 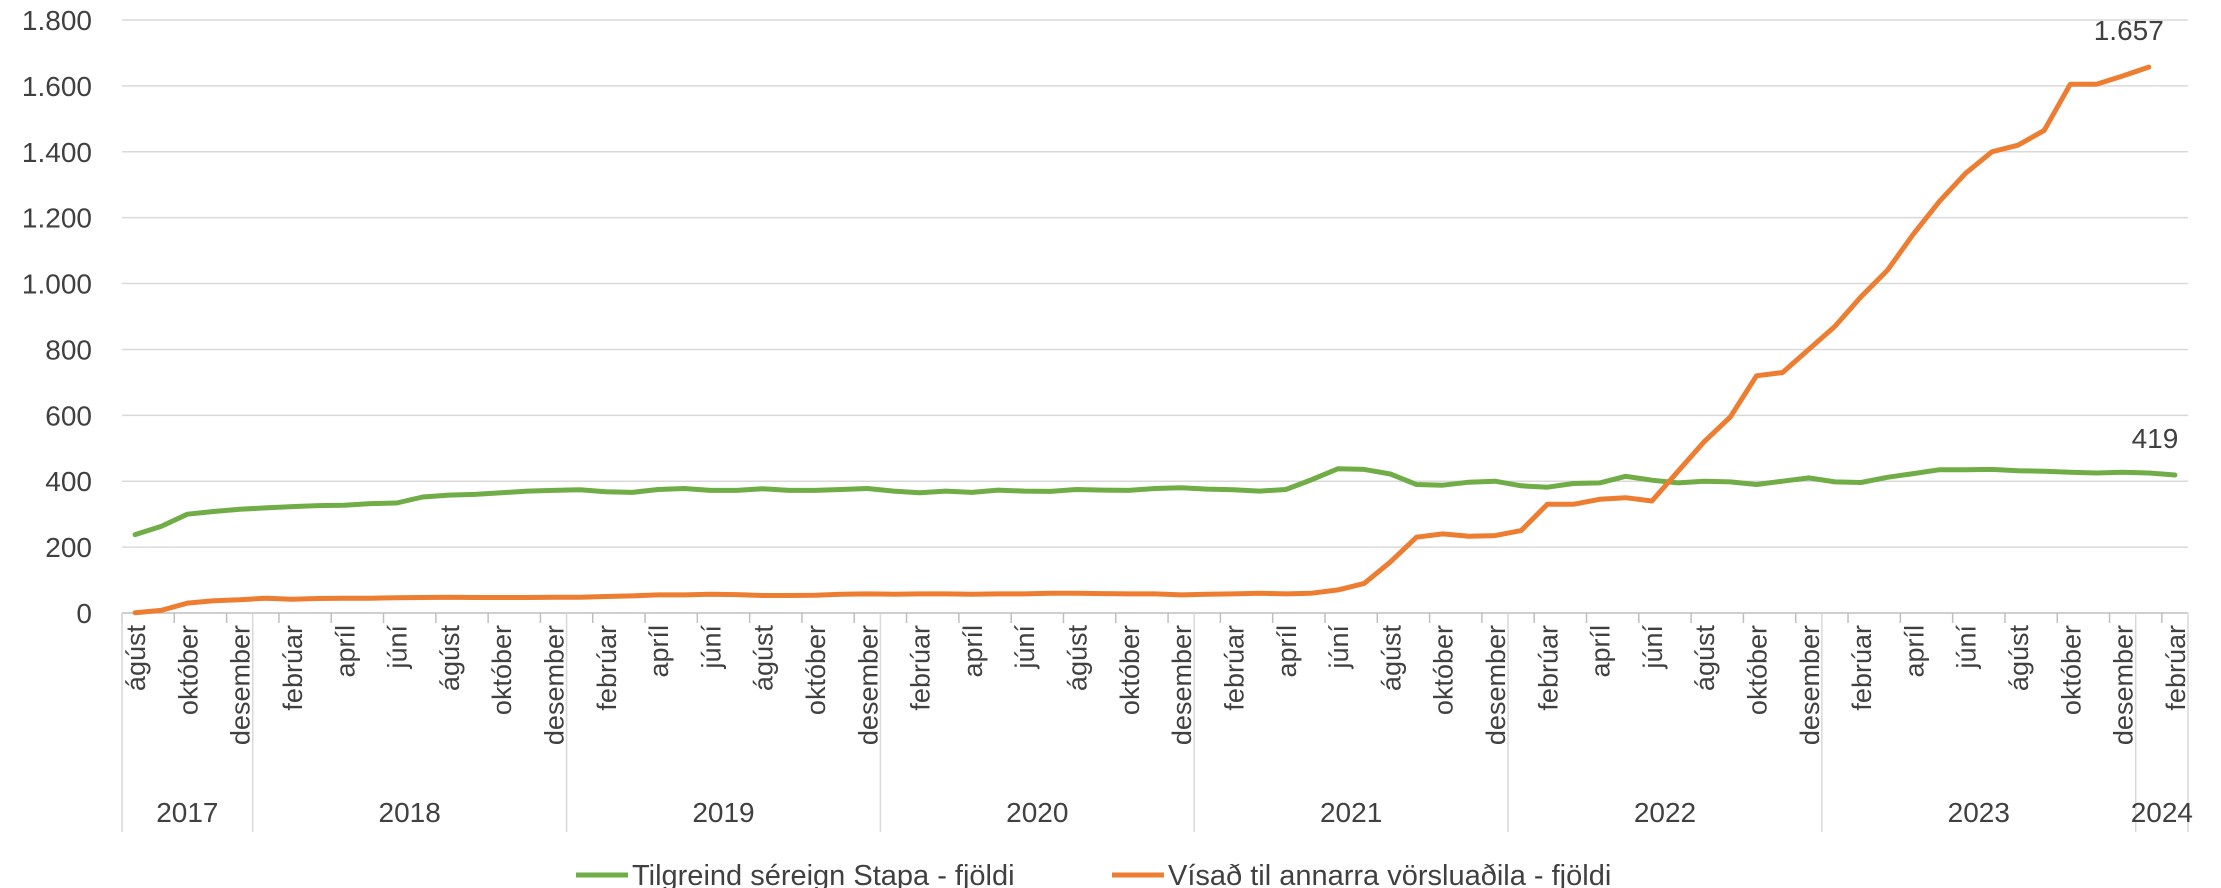 I want to click on y-tick-label: 0, so click(x=84, y=613).